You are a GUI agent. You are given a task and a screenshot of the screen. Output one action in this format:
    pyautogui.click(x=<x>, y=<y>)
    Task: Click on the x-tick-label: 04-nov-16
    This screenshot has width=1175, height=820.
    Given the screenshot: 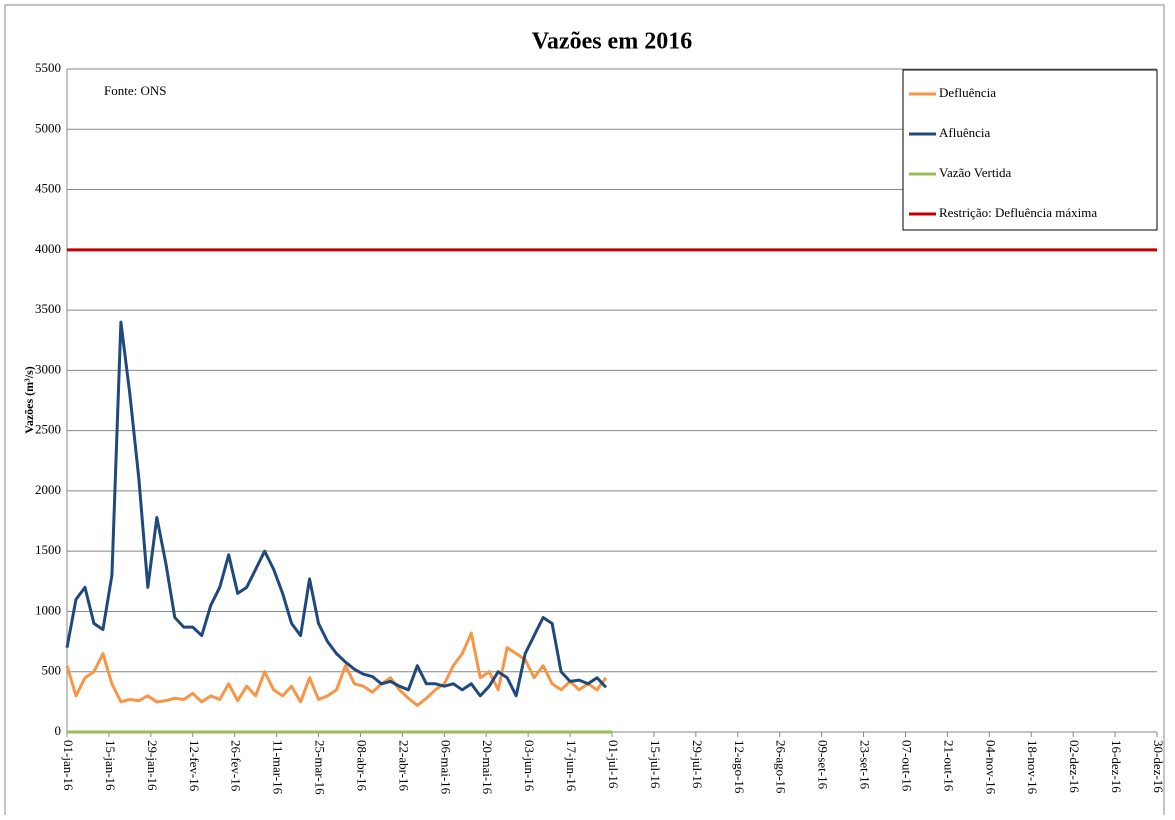 What is the action you would take?
    pyautogui.click(x=990, y=767)
    